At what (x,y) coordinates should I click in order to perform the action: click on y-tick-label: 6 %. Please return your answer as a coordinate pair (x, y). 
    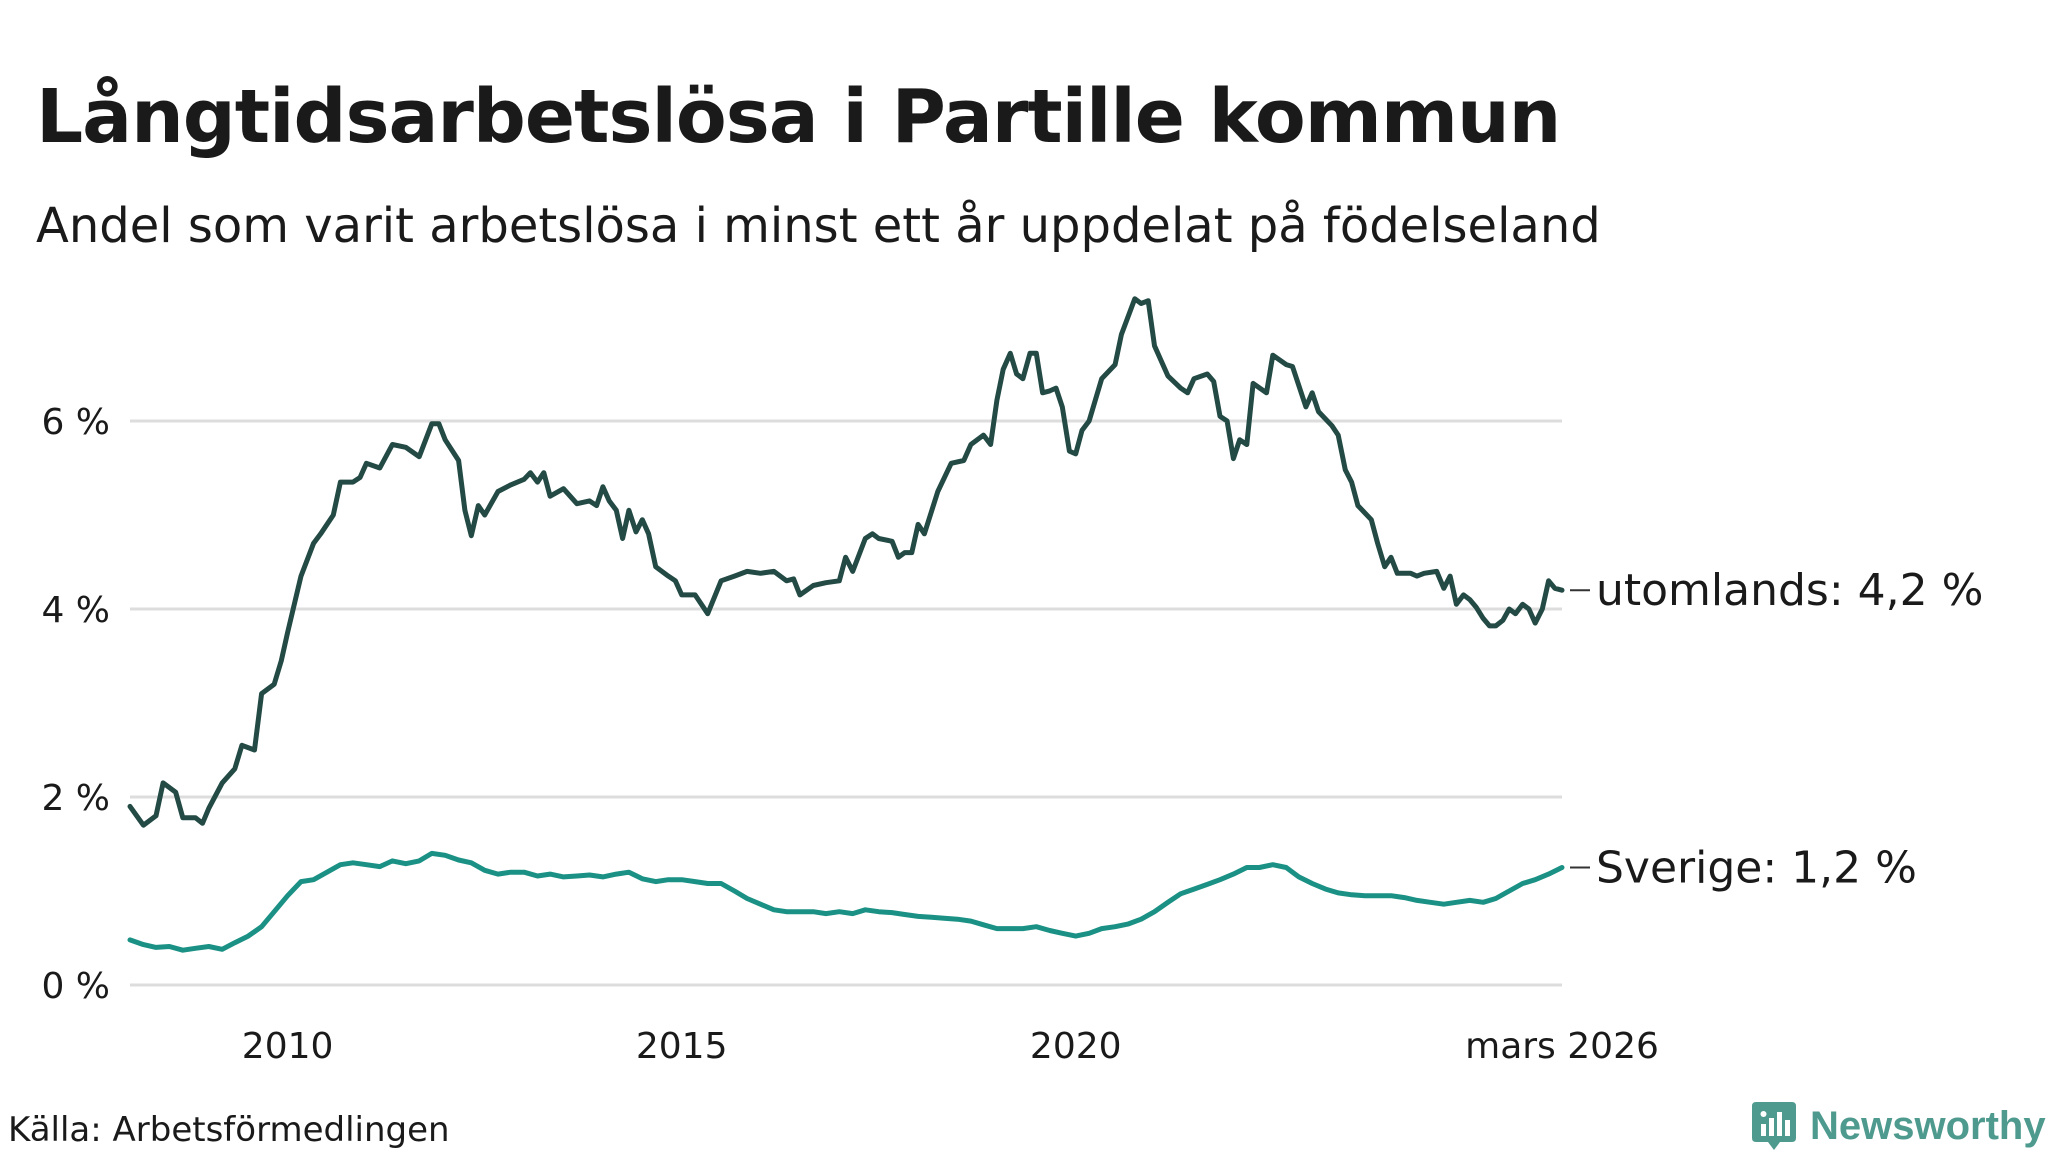
    Looking at the image, I should click on (75, 422).